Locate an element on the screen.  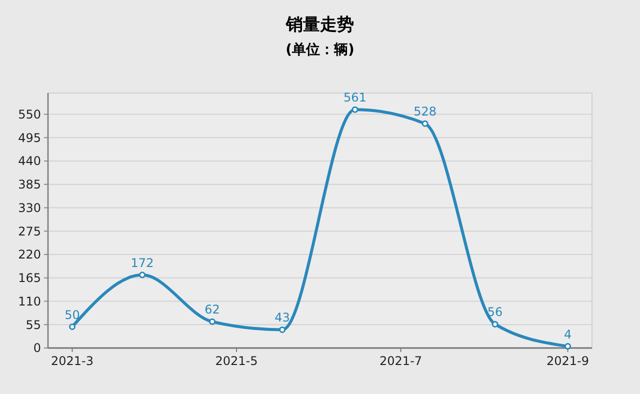
data-label: 62 is located at coordinates (212, 309).